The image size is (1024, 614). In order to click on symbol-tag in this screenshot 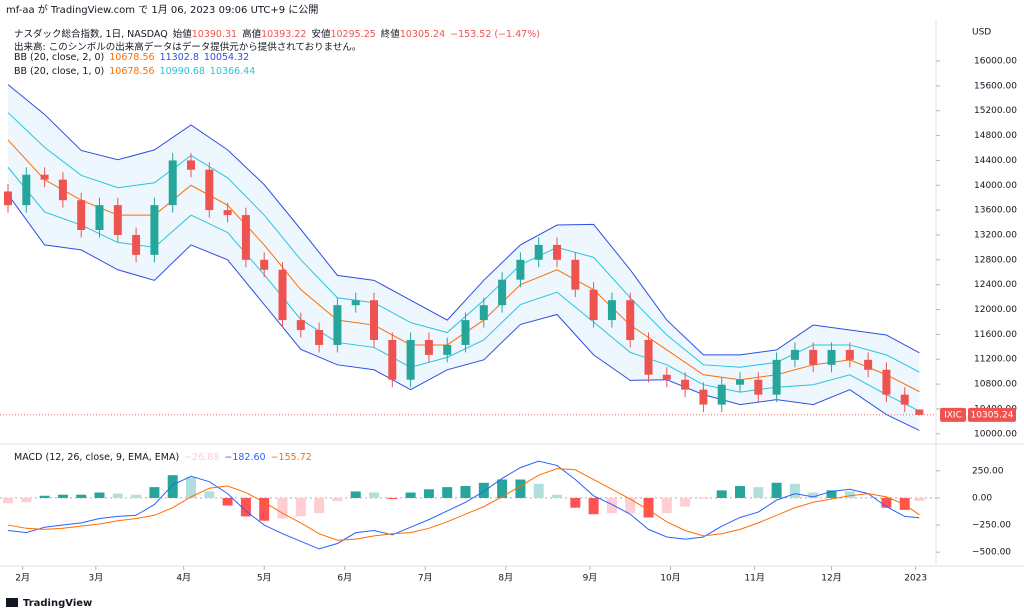, I will do `click(953, 414)`.